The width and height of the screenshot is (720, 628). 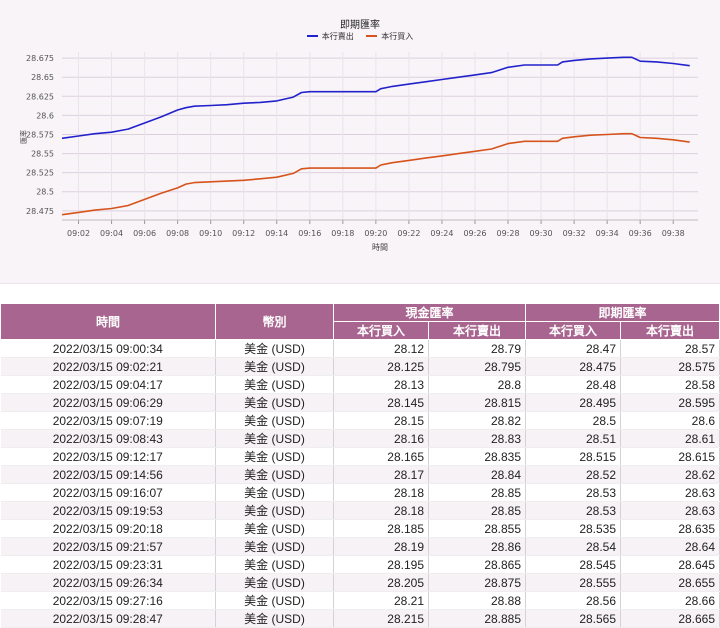 I want to click on x-tick-label: 09:36, so click(x=640, y=233).